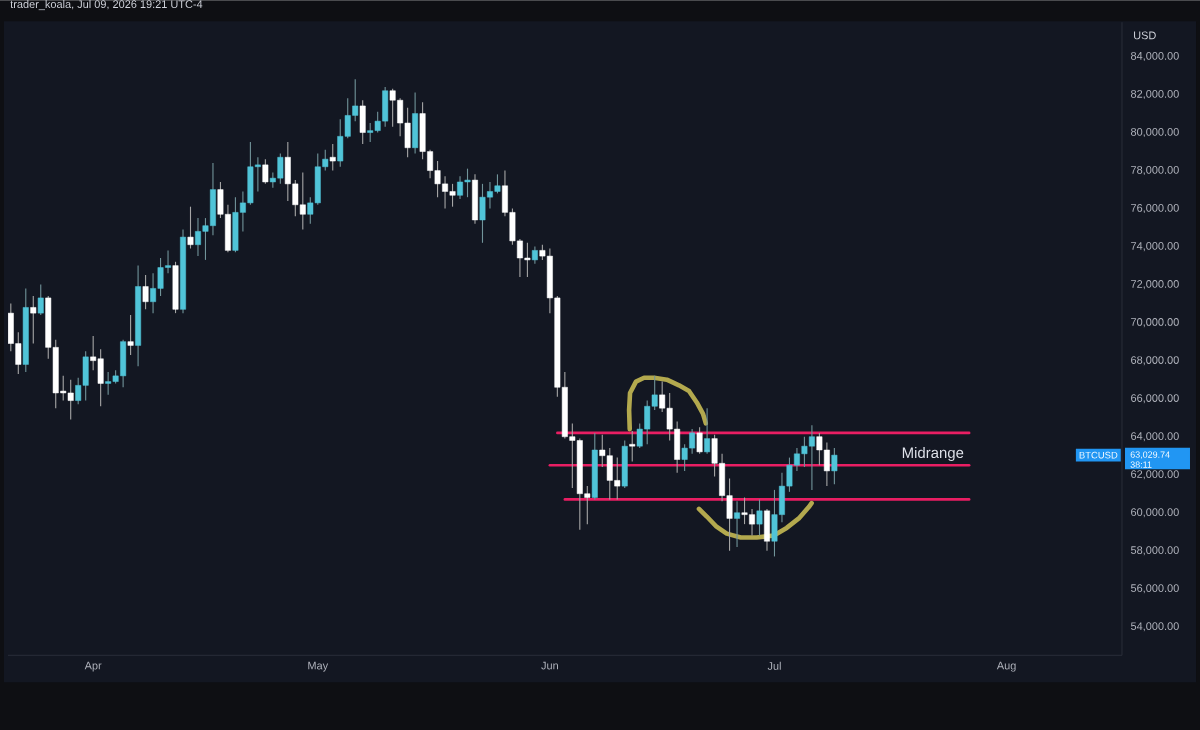  What do you see at coordinates (1150, 455) in the screenshot?
I see `text: 63,029.74` at bounding box center [1150, 455].